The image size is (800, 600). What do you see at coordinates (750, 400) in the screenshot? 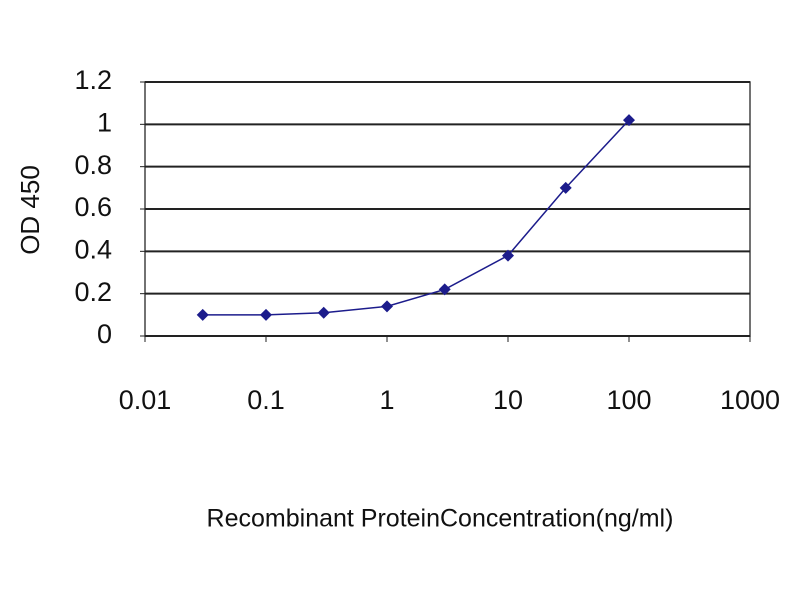
I see `x-tick-label: 1000` at bounding box center [750, 400].